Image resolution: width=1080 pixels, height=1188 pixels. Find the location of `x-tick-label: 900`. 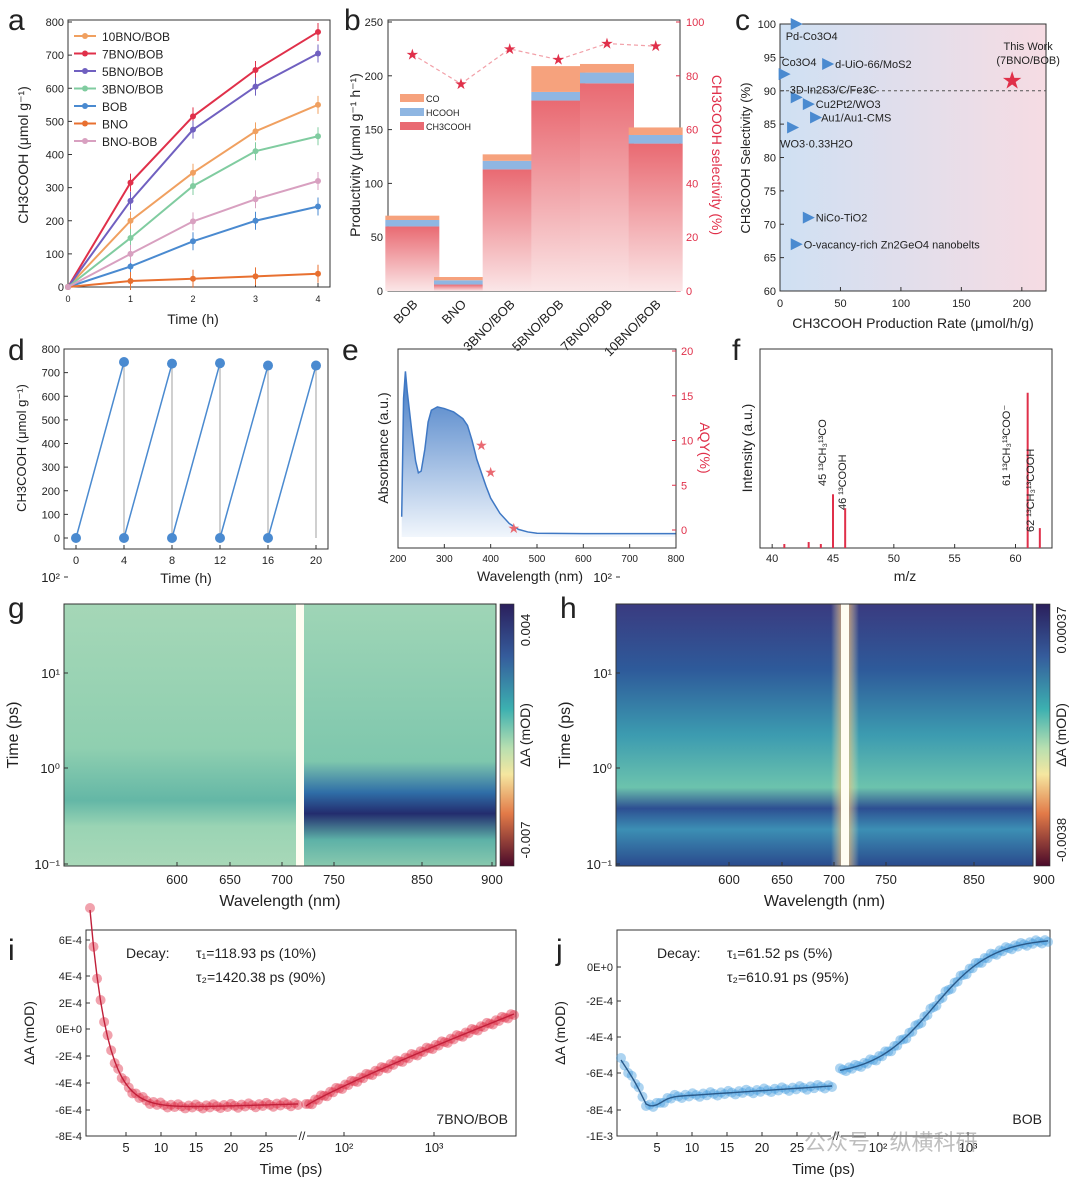

x-tick-label: 900 is located at coordinates (1044, 879).